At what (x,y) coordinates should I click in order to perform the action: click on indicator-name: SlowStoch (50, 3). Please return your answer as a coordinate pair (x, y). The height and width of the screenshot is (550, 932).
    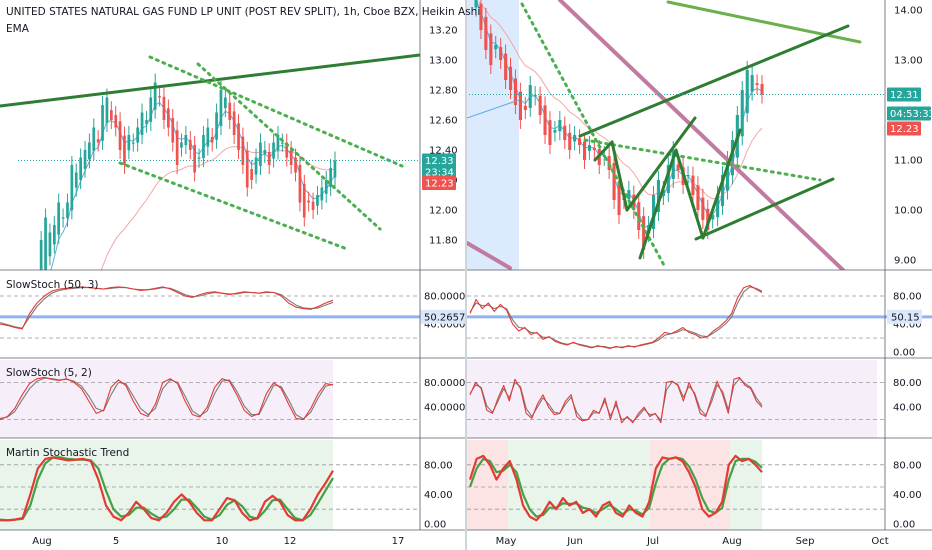
    Looking at the image, I should click on (52, 285).